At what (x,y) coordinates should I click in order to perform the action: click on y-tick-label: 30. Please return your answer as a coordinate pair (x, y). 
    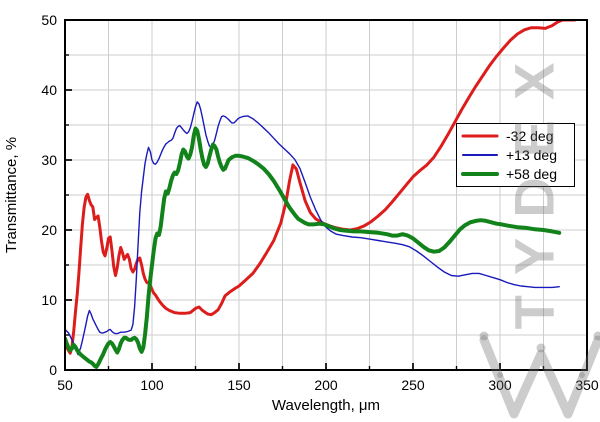
    Looking at the image, I should click on (49, 160).